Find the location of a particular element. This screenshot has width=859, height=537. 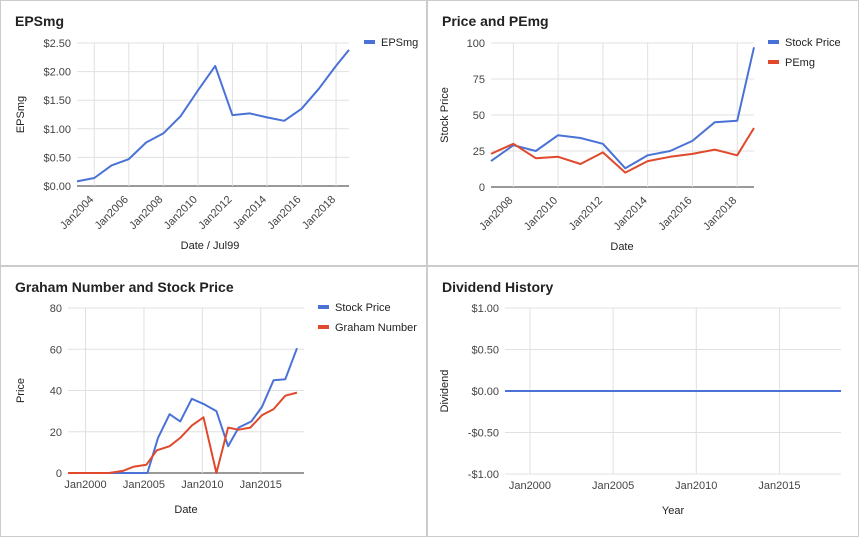

y-axis-label: Stock Price is located at coordinates (445, 115).